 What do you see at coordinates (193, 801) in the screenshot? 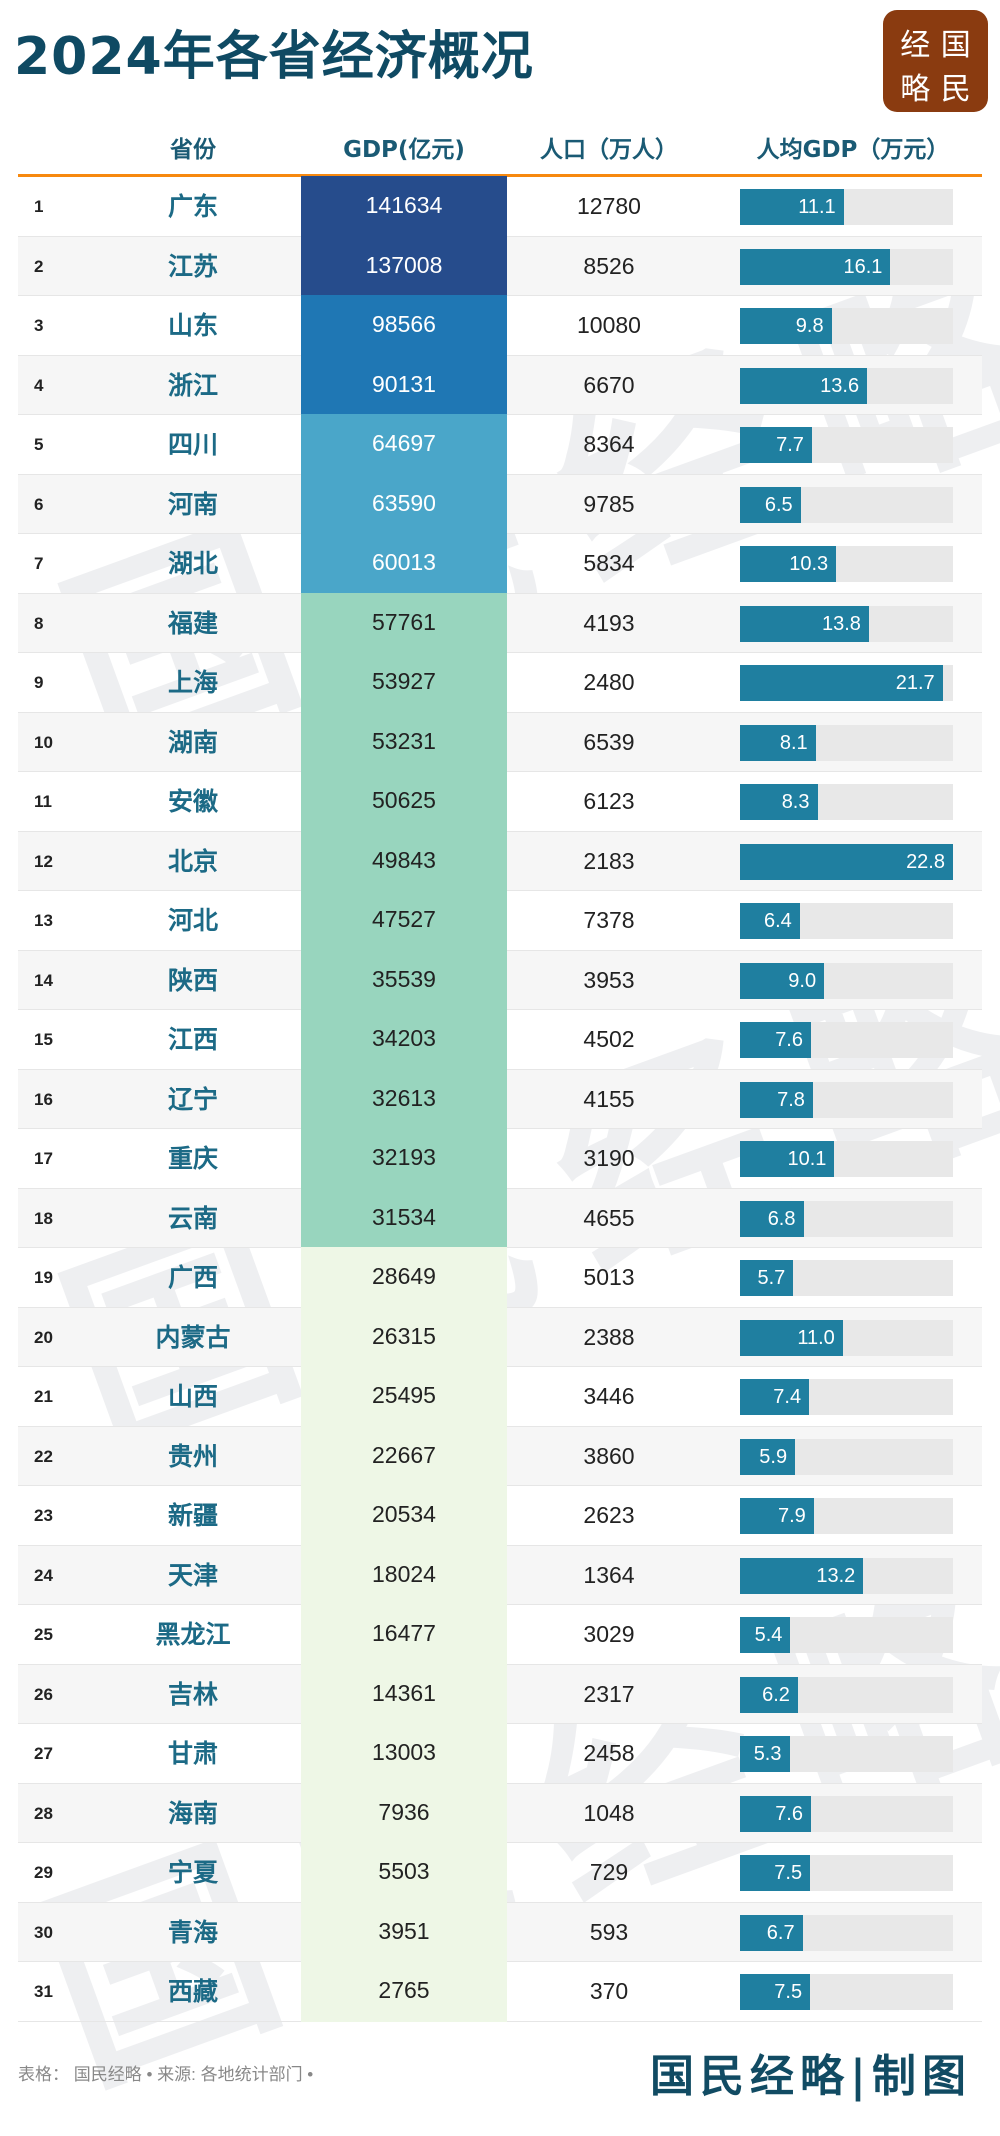
I see `province-name: 安徽` at bounding box center [193, 801].